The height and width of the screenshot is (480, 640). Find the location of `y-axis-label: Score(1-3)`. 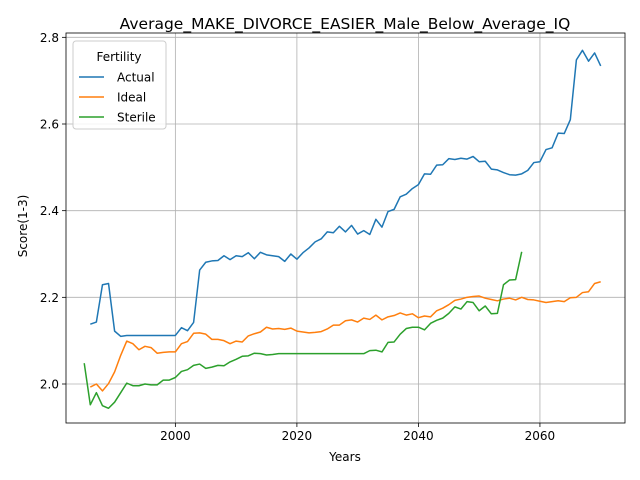

y-axis-label: Score(1-3) is located at coordinates (23, 226).